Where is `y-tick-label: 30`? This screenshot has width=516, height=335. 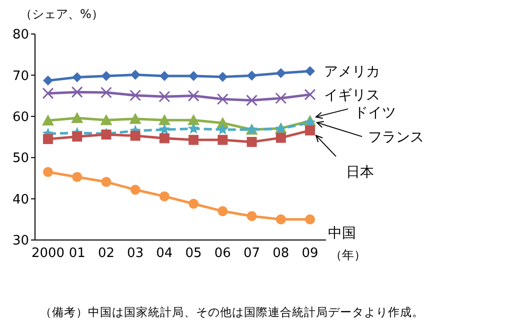
y-tick-label: 30 is located at coordinates (20, 241).